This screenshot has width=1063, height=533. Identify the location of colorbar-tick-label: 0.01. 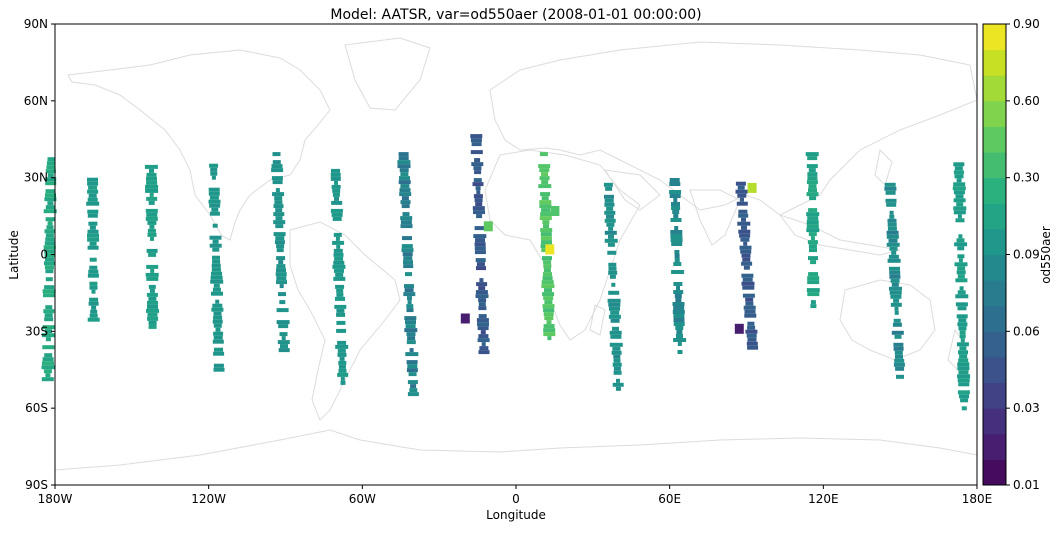
(1026, 485).